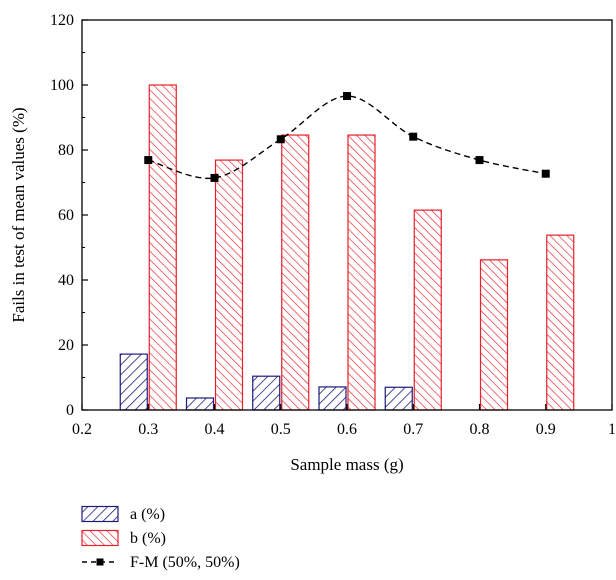  What do you see at coordinates (100, 514) in the screenshot?
I see `legend-swatch-a` at bounding box center [100, 514].